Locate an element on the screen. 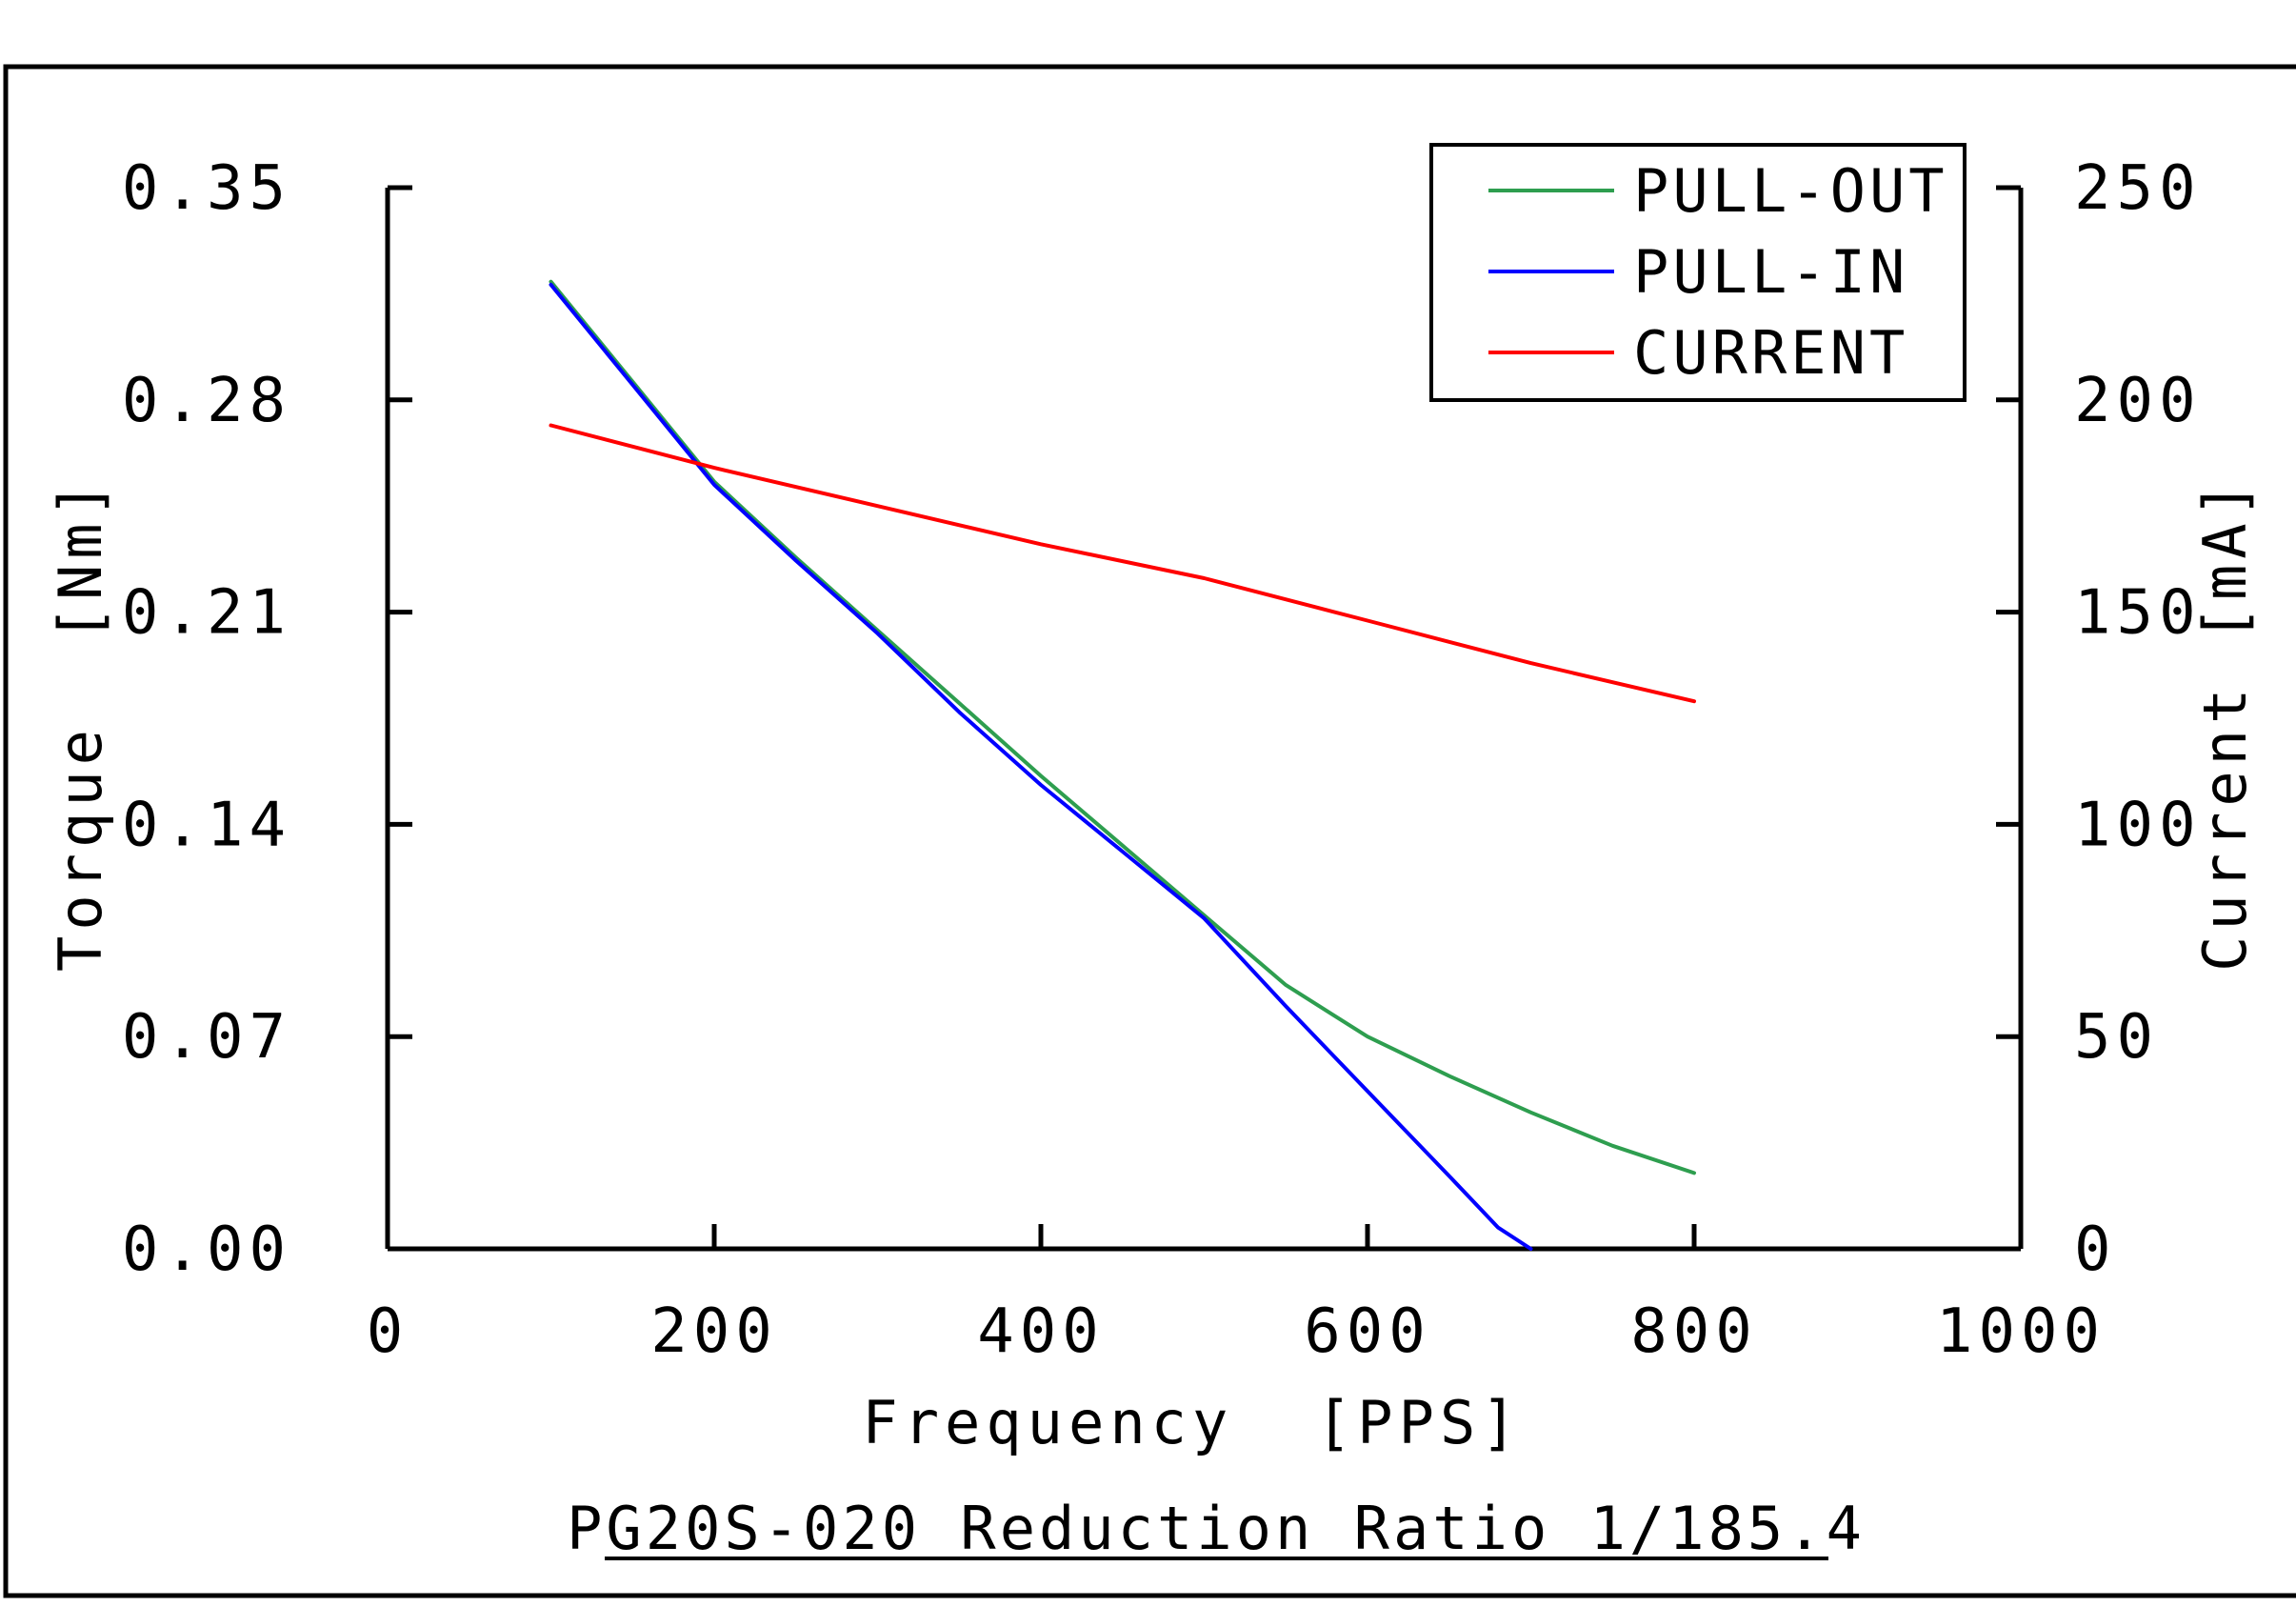  legend-label-current: CURRENT is located at coordinates (1771, 353).